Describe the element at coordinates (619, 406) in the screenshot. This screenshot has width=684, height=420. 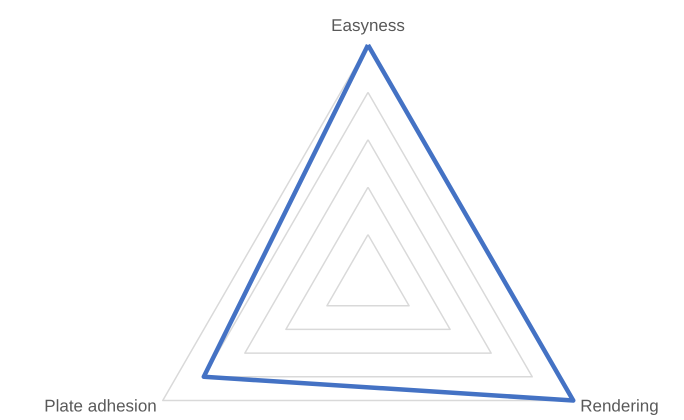
I see `spoke-label: Rendering` at that location.